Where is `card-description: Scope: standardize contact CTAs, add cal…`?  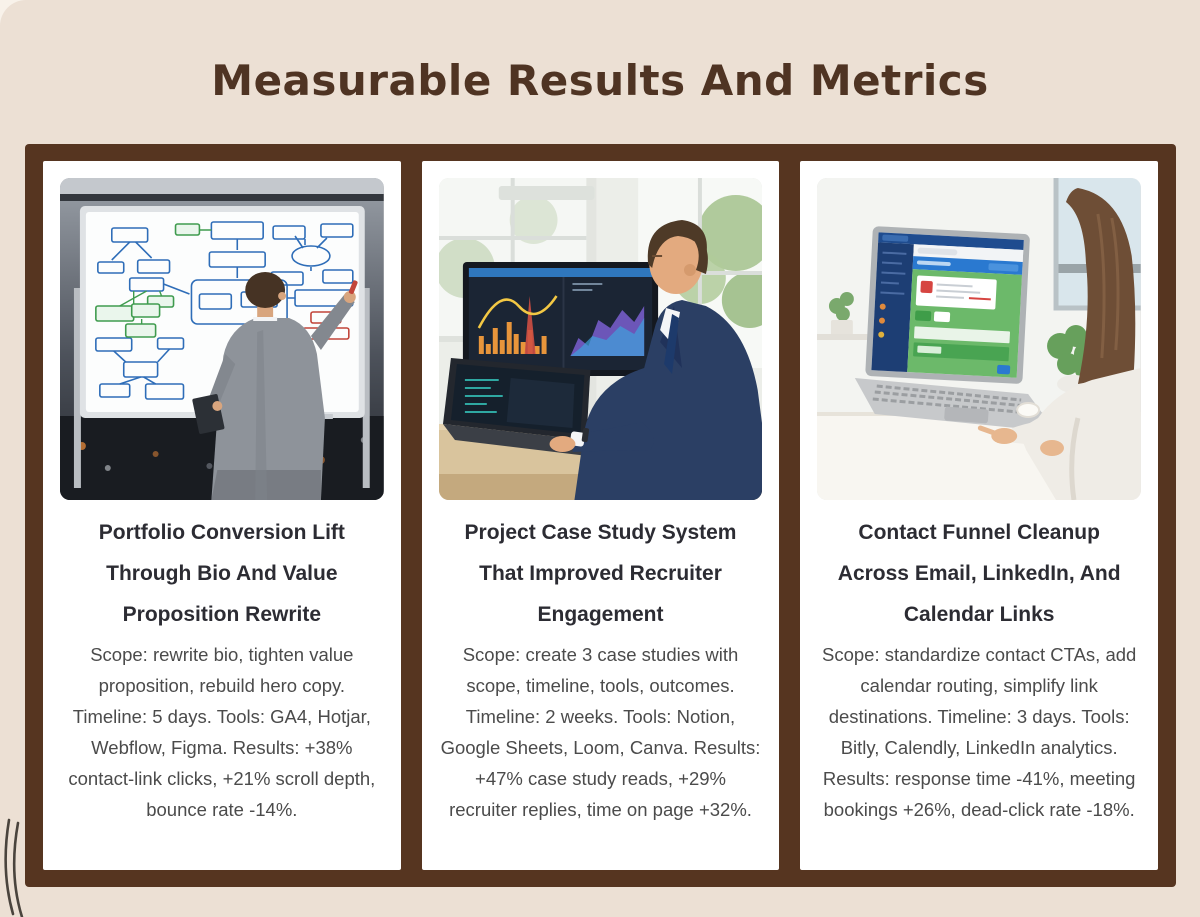
card-description: Scope: standardize contact CTAs, add cal… is located at coordinates (979, 732).